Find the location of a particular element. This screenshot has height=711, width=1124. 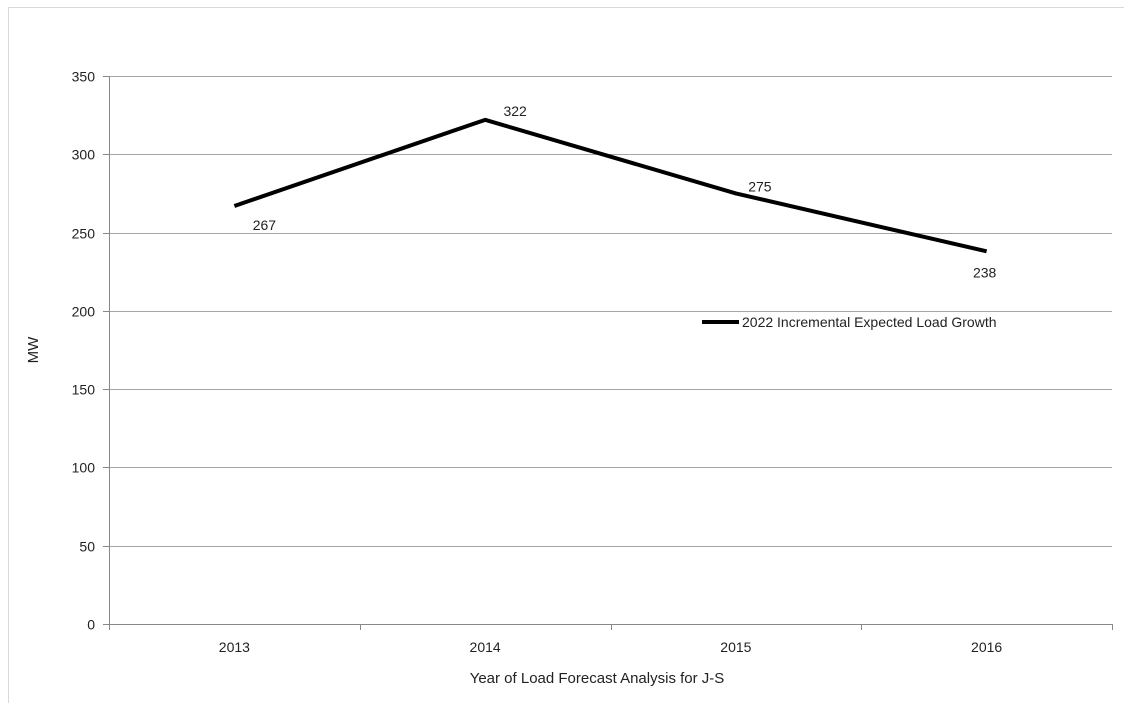

x-tick-label: 2015 is located at coordinates (735, 647).